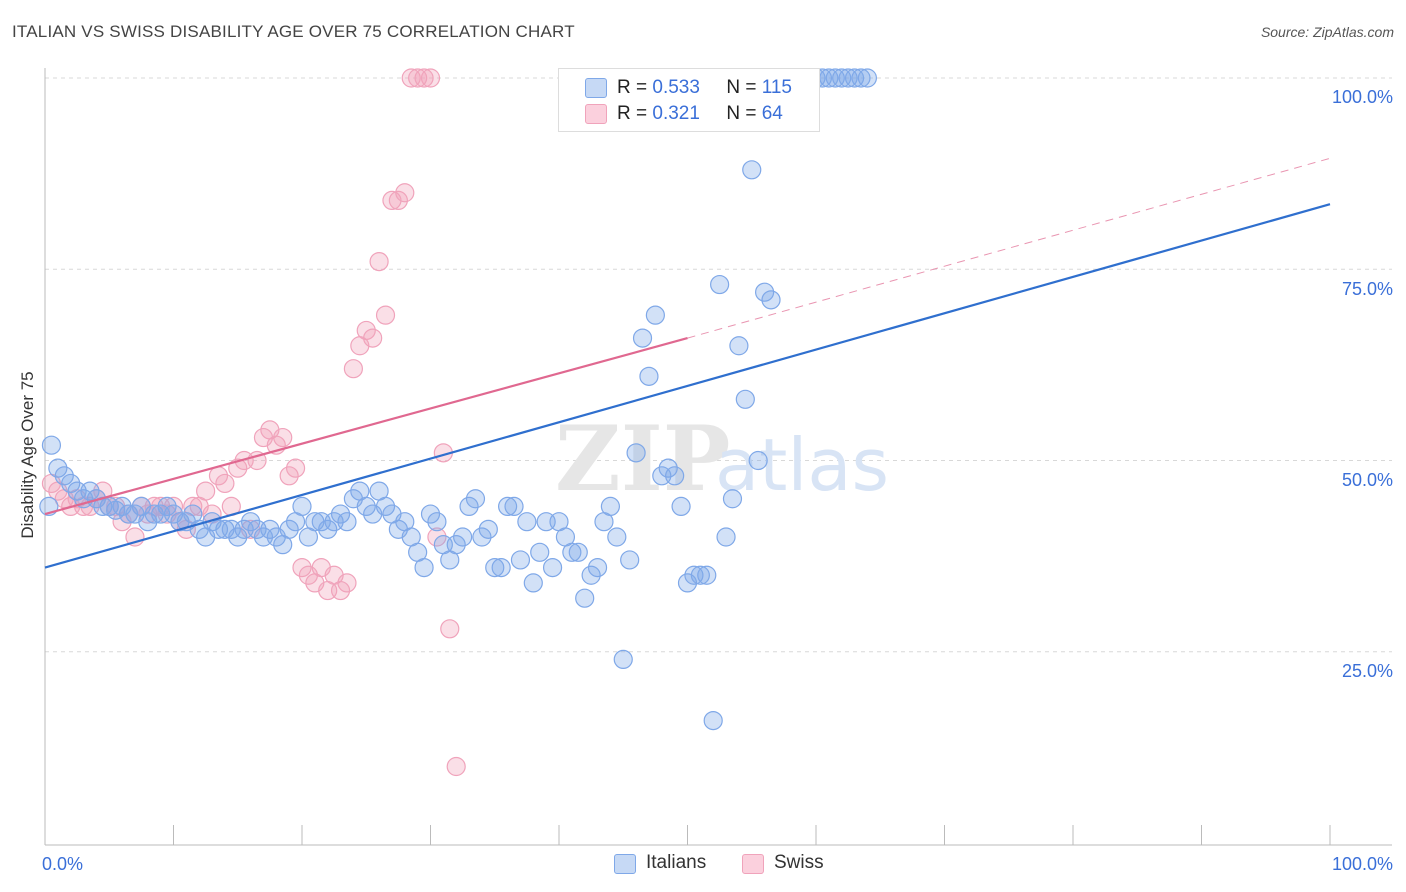 Image resolution: width=1406 pixels, height=892 pixels. What do you see at coordinates (1009, 248) in the screenshot?
I see `swiss-trend-extension` at bounding box center [1009, 248].